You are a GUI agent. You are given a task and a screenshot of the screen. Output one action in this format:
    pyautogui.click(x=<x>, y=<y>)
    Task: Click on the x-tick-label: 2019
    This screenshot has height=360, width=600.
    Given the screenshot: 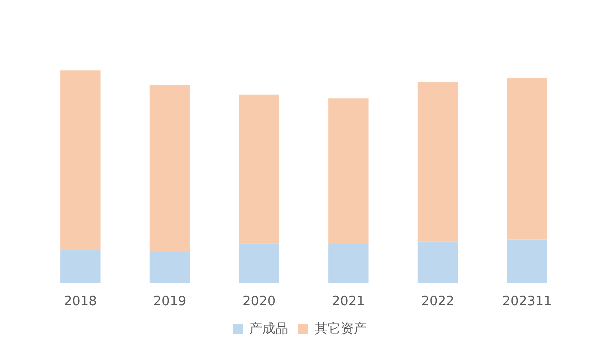 What is the action you would take?
    pyautogui.click(x=170, y=302)
    